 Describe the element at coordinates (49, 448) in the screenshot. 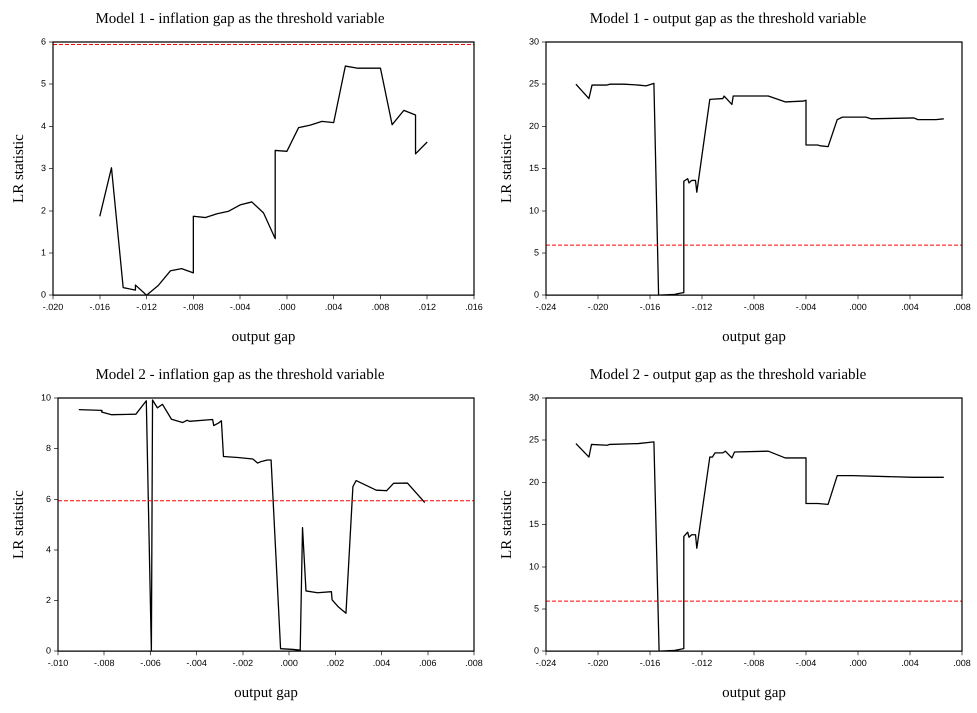

I see `y-tick-label: 8` at that location.